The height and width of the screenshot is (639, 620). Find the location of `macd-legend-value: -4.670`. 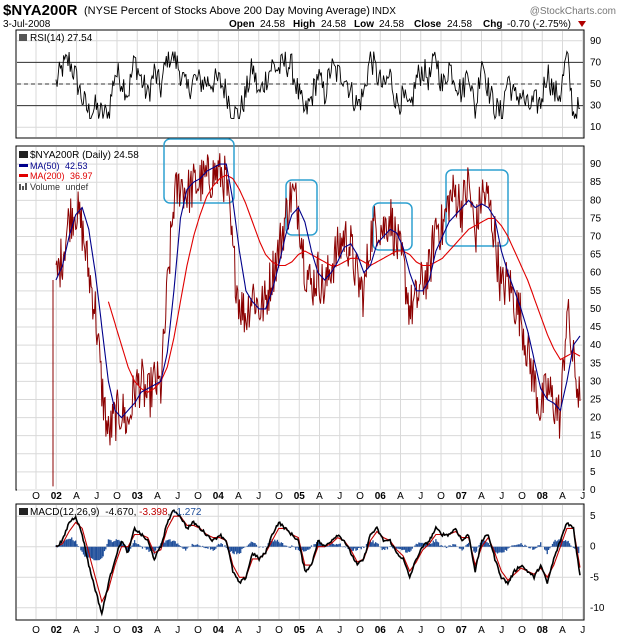

macd-legend-value: -4.670 is located at coordinates (119, 512).